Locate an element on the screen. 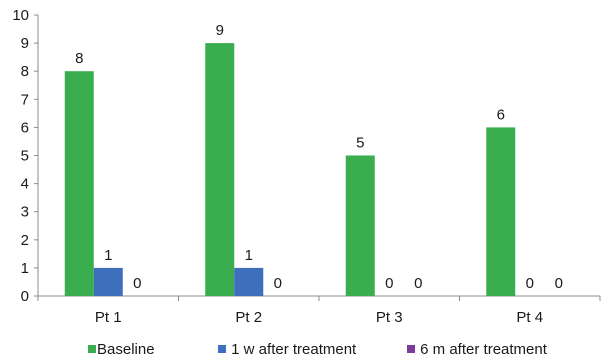  legend-label-baseline: Baseline is located at coordinates (126, 349).